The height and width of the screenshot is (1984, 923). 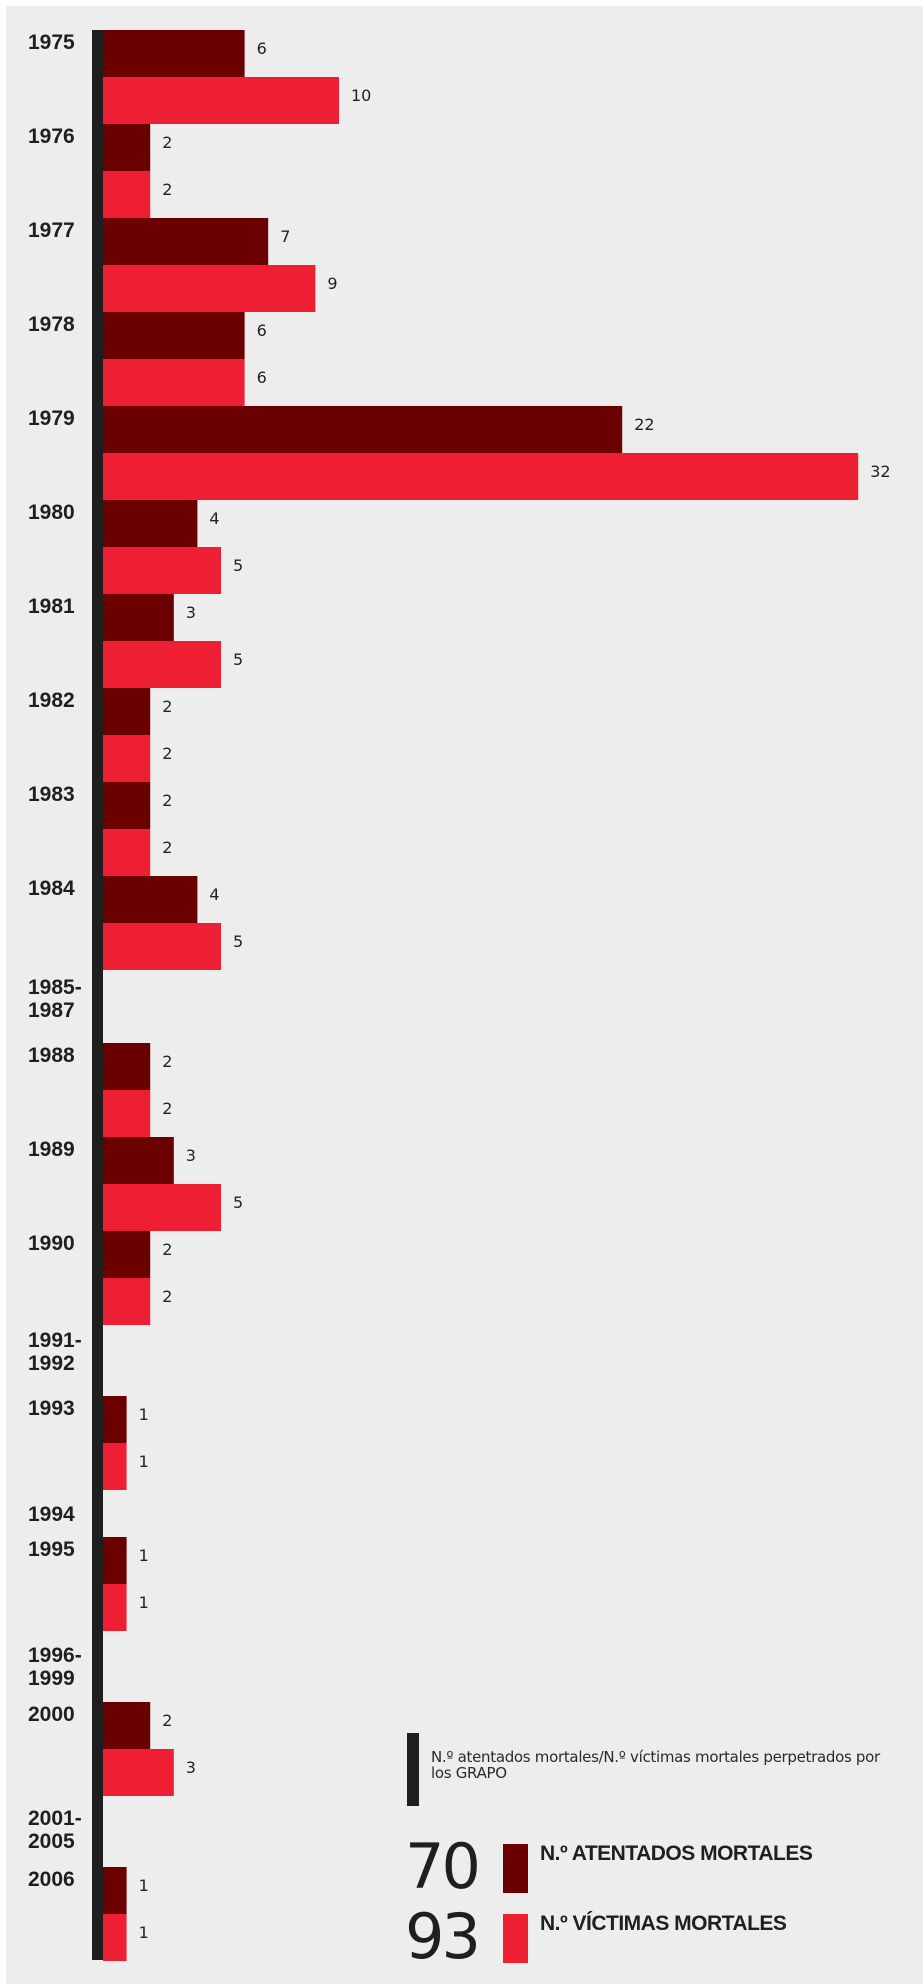 I want to click on value-label-victims: 9, so click(x=332, y=283).